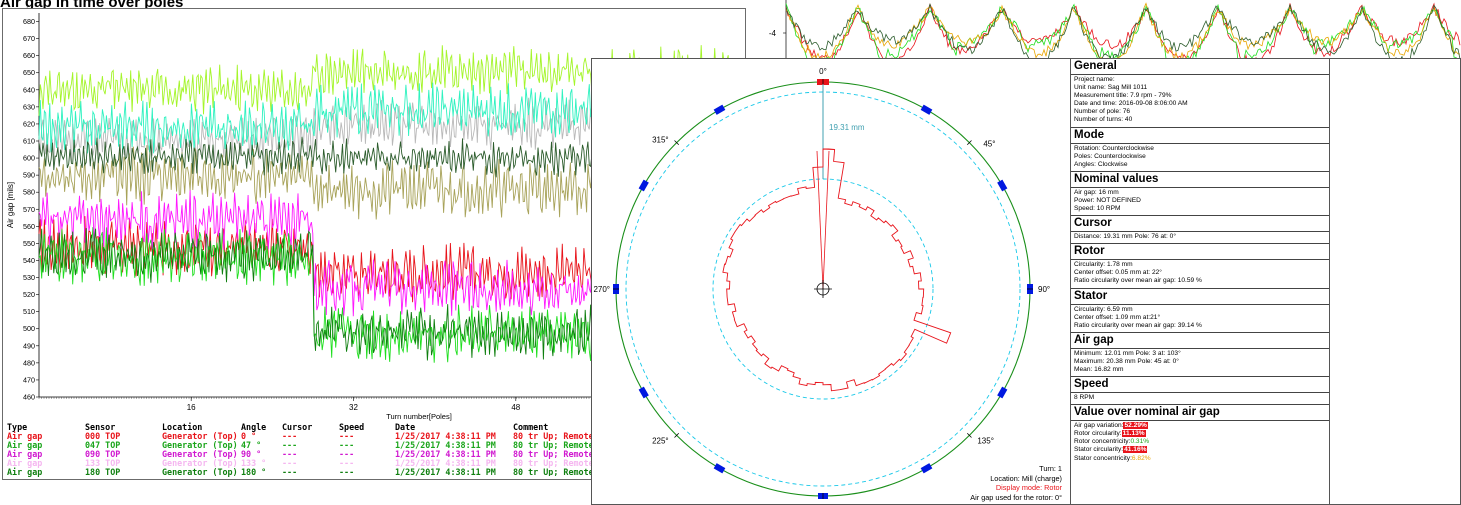 The image size is (1461, 505). I want to click on nominal-line: Speed: 10 RPM, so click(1097, 209).